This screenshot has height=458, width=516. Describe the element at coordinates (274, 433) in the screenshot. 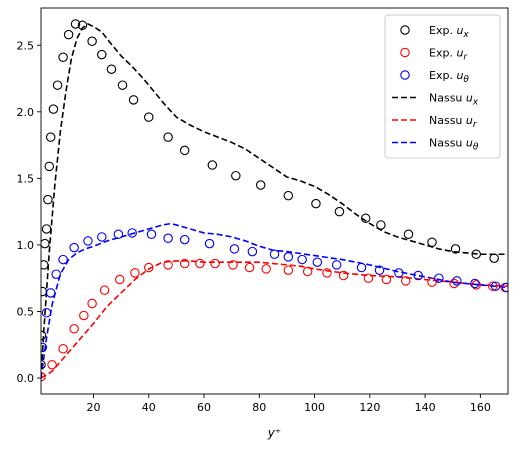

I see `x-axis-label: y⁺` at that location.